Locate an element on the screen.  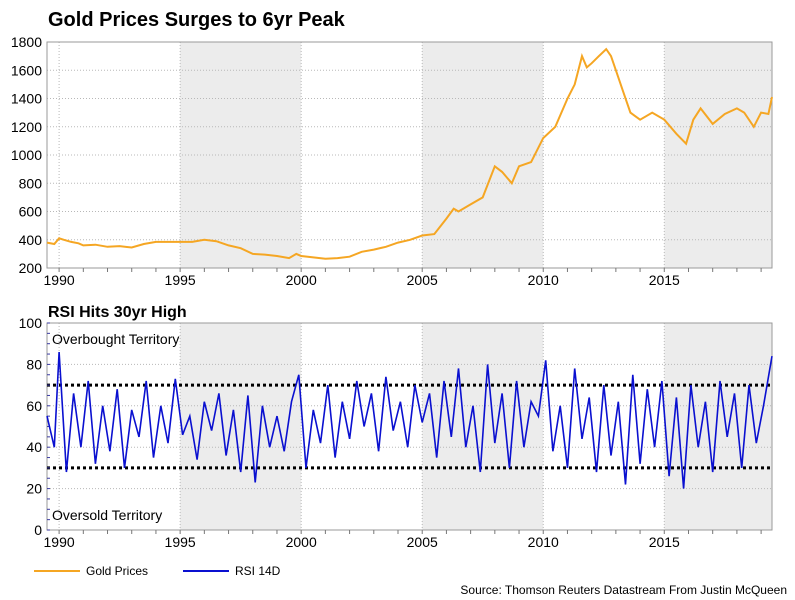
legend-label-rsi: RSI 14D is located at coordinates (258, 571).